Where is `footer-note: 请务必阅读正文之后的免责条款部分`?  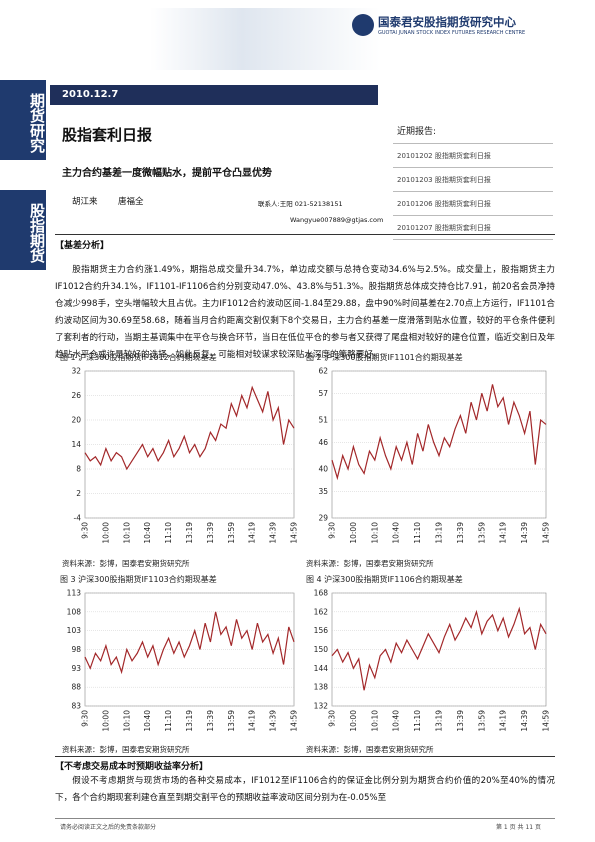
footer-note: 请务必阅读正文之后的免责条款部分 is located at coordinates (108, 827).